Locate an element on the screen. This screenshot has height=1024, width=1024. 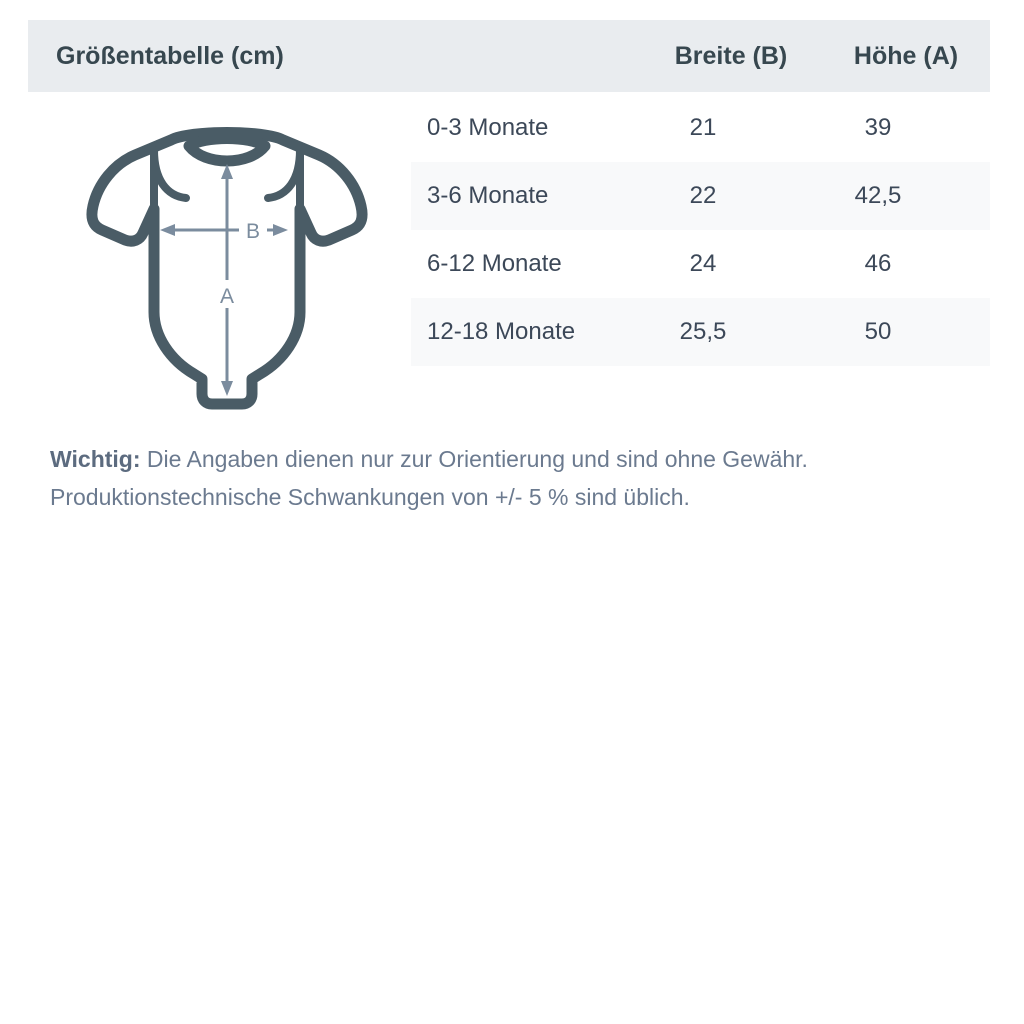
shoulder-seam-right is located at coordinates (284, 174).